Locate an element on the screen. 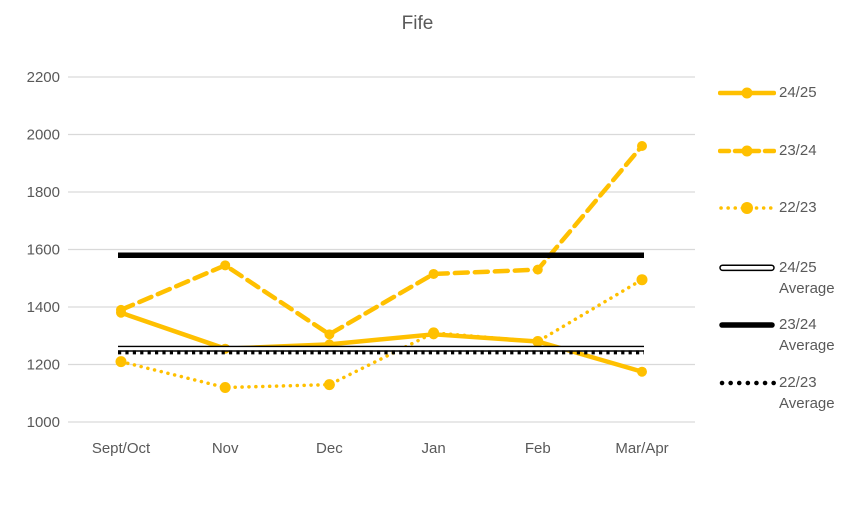 The image size is (845, 513). y-tick-label: 1400 is located at coordinates (43, 307).